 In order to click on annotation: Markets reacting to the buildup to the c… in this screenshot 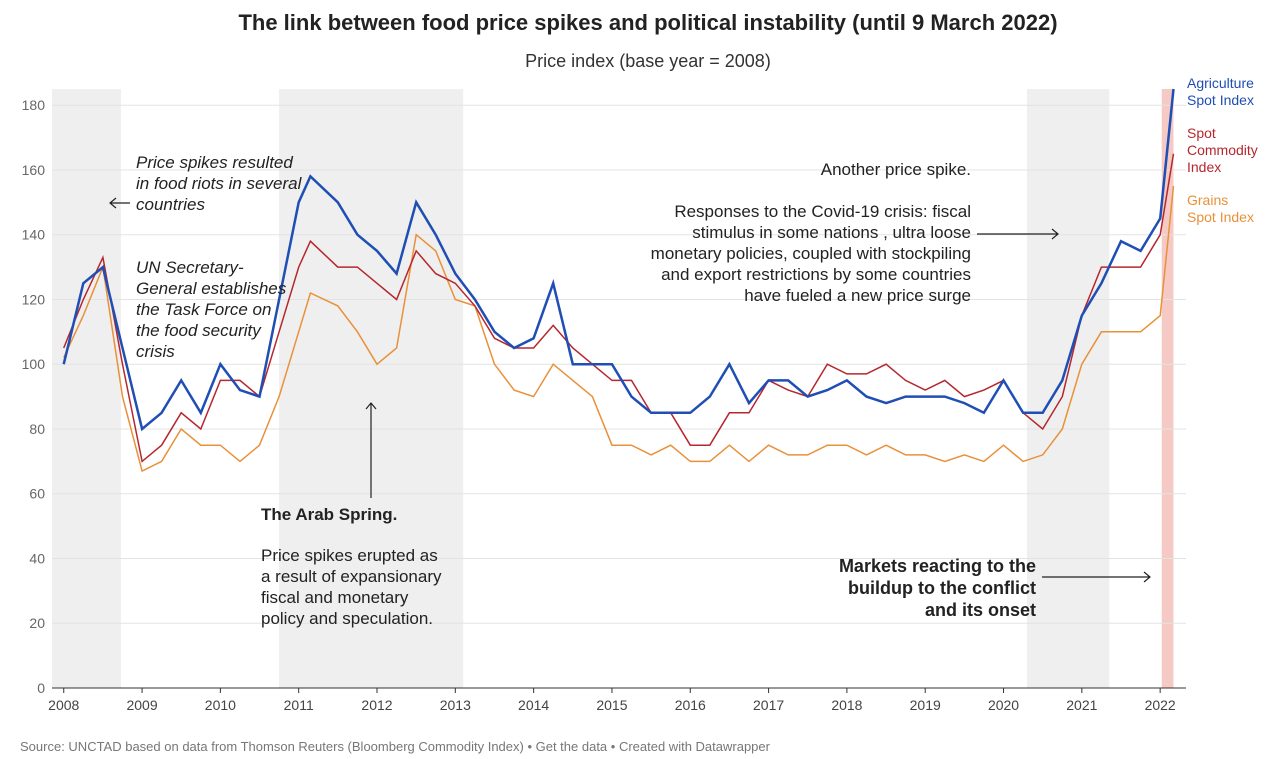, I will do `click(937, 588)`.